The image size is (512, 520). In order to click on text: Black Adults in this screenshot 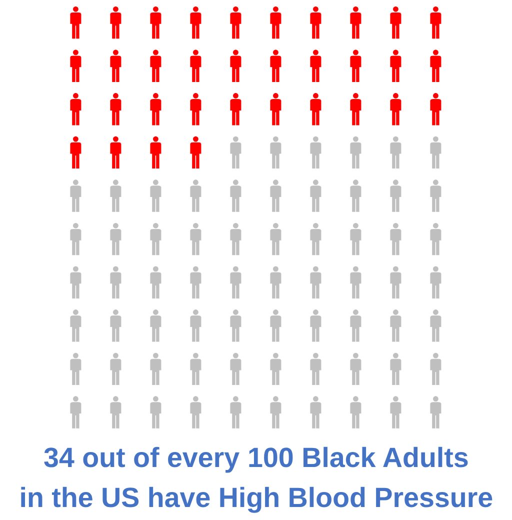, I will do `click(385, 457)`.